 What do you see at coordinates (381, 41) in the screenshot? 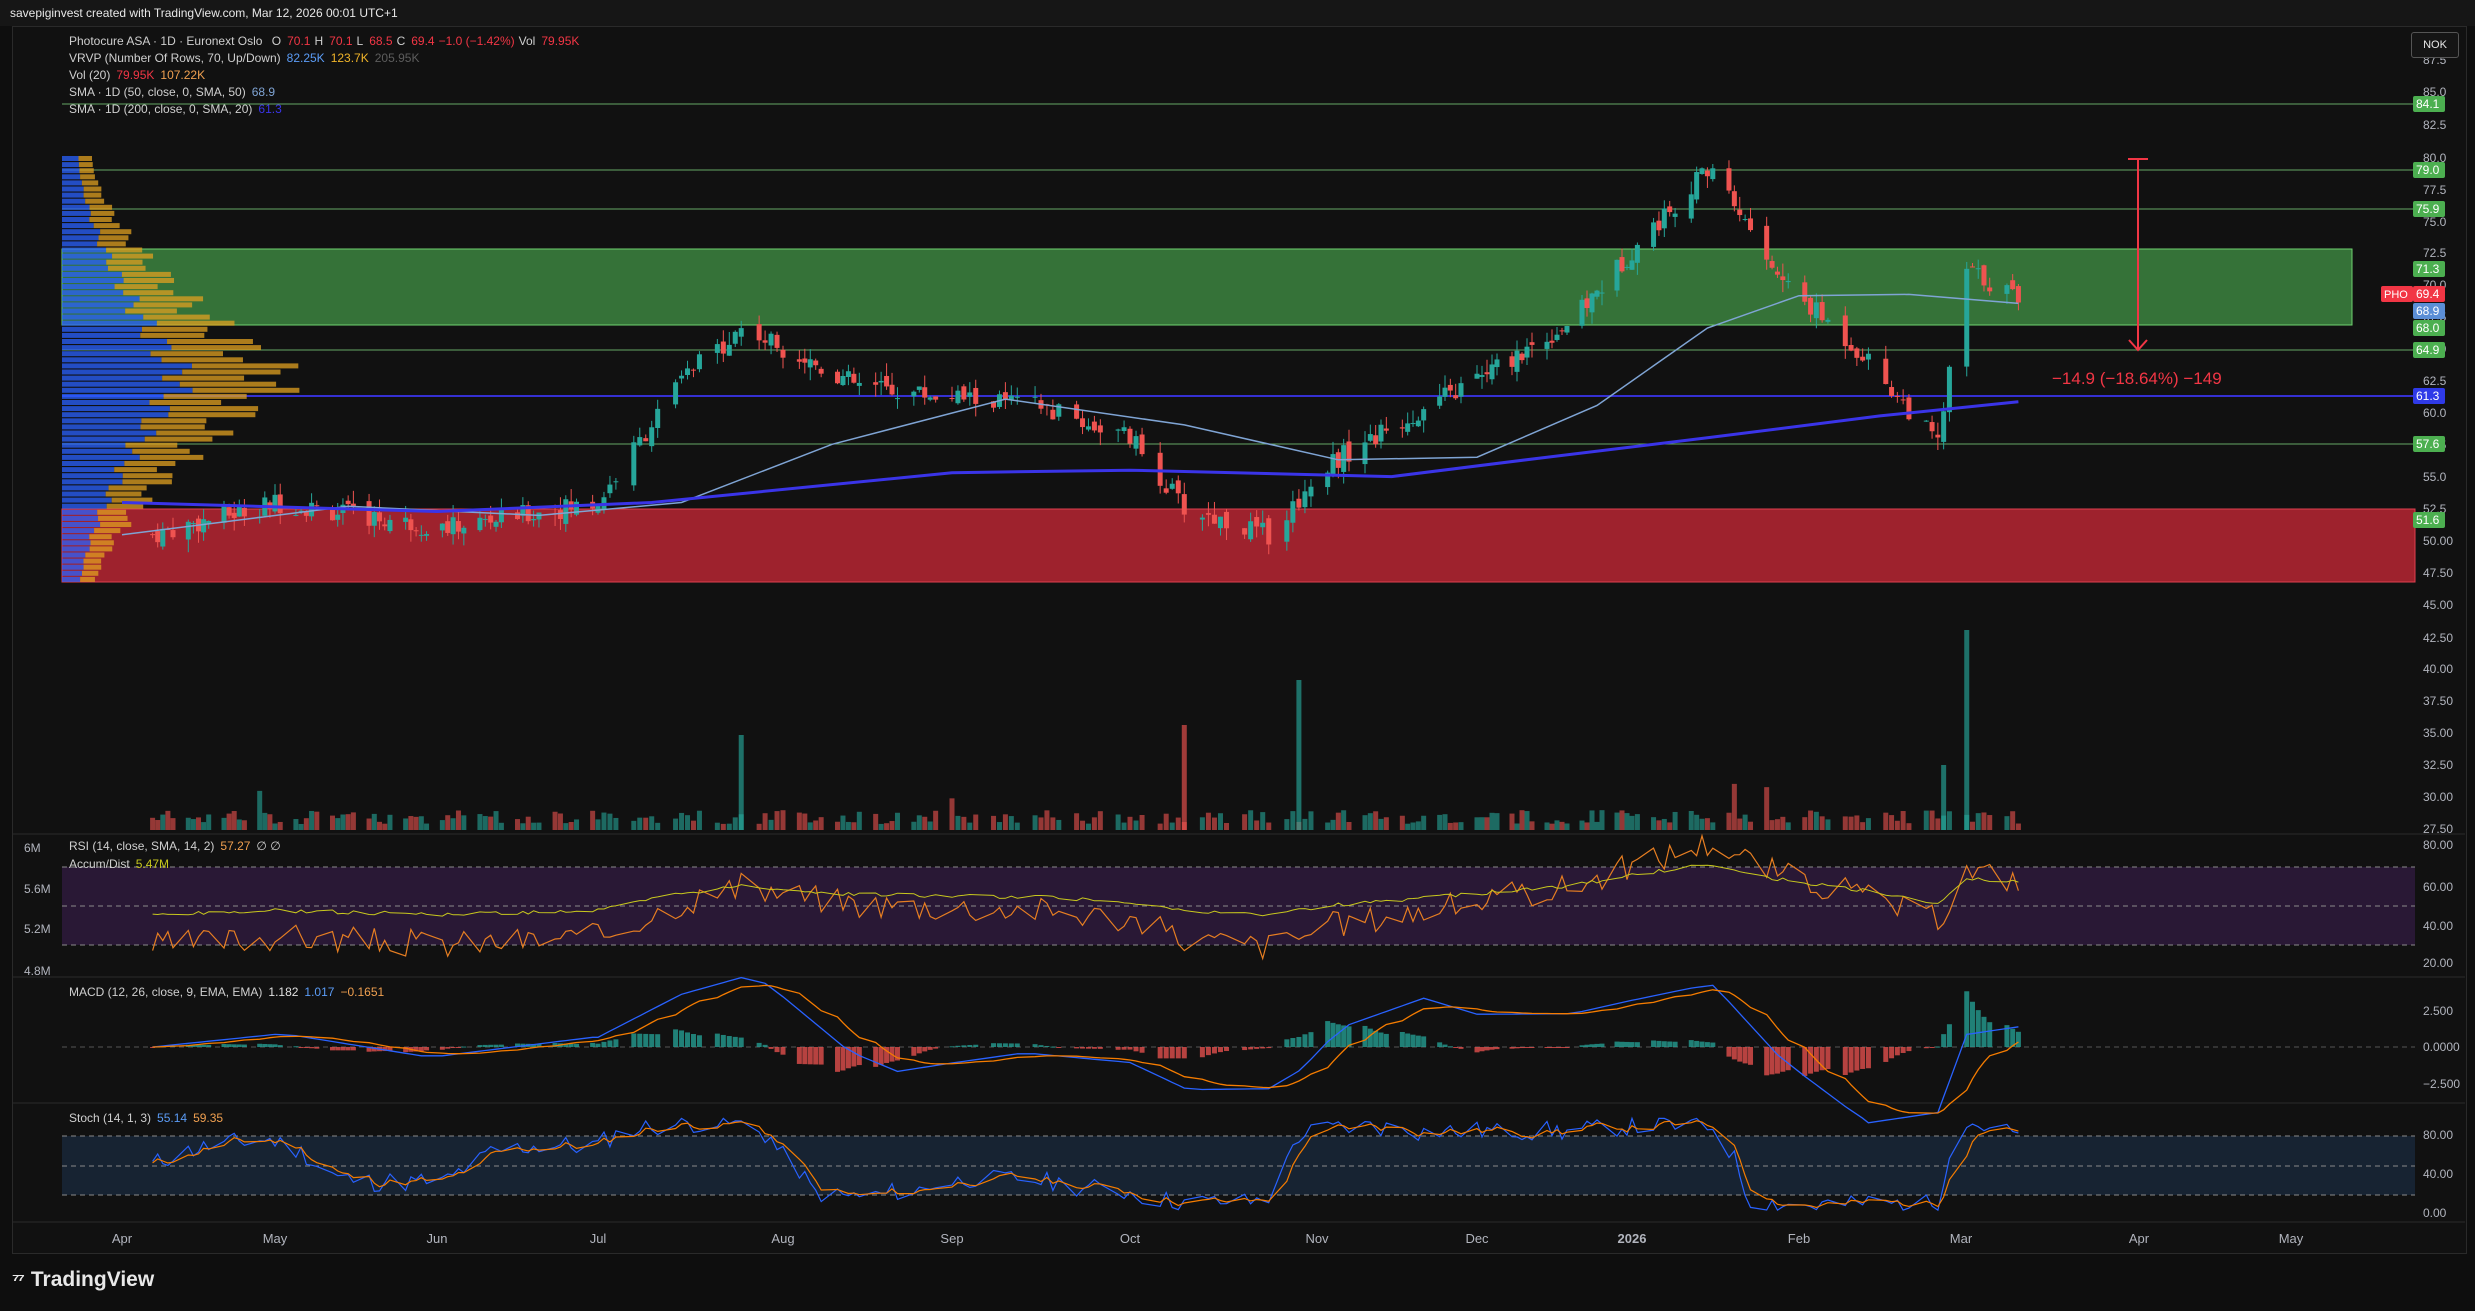
I see `l-value: 68.5` at bounding box center [381, 41].